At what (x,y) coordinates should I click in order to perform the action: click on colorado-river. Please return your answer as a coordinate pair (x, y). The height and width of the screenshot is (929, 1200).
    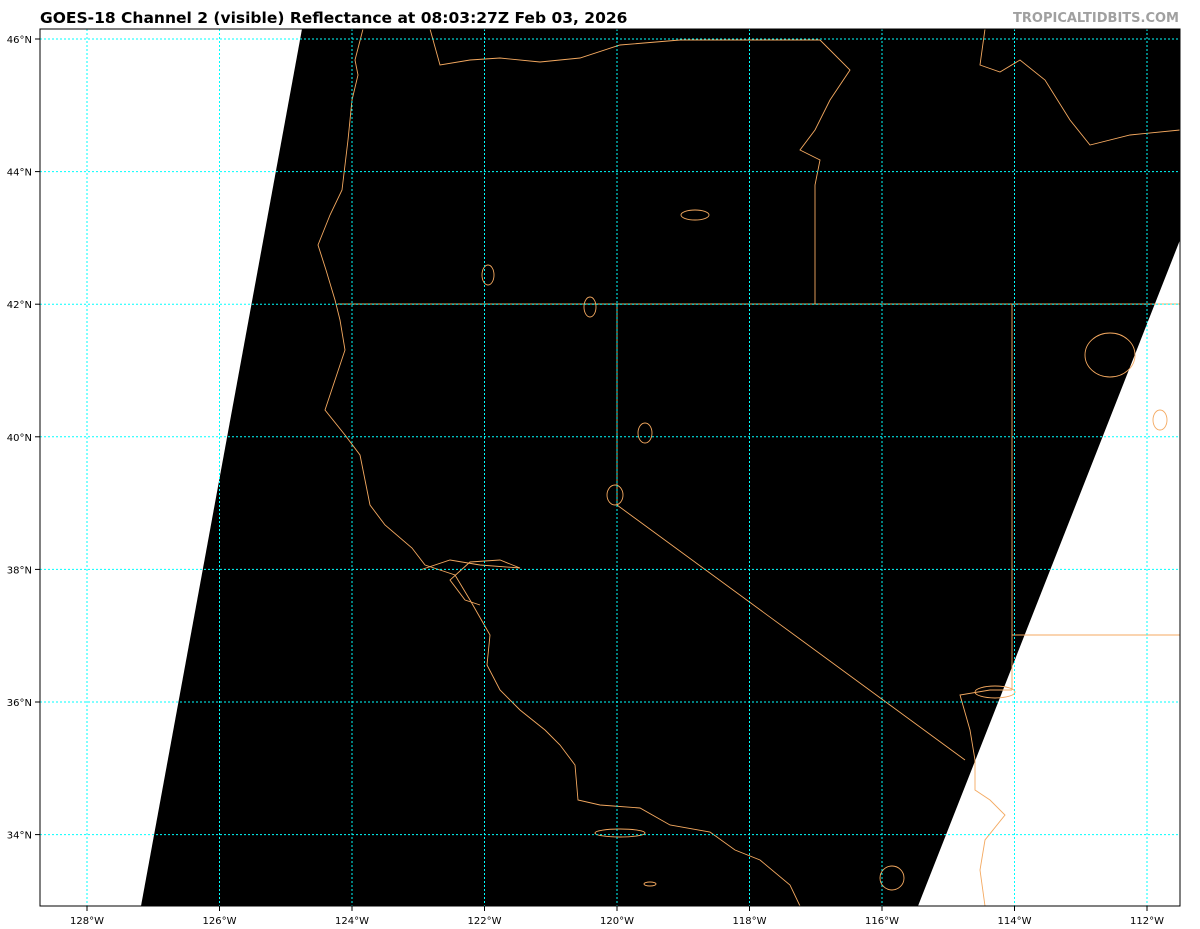
    Looking at the image, I should click on (985, 797).